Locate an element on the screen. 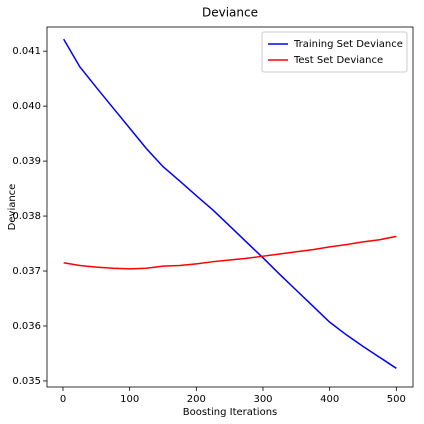 This screenshot has width=424, height=424. legend-label: Test Set Deviance is located at coordinates (338, 60).